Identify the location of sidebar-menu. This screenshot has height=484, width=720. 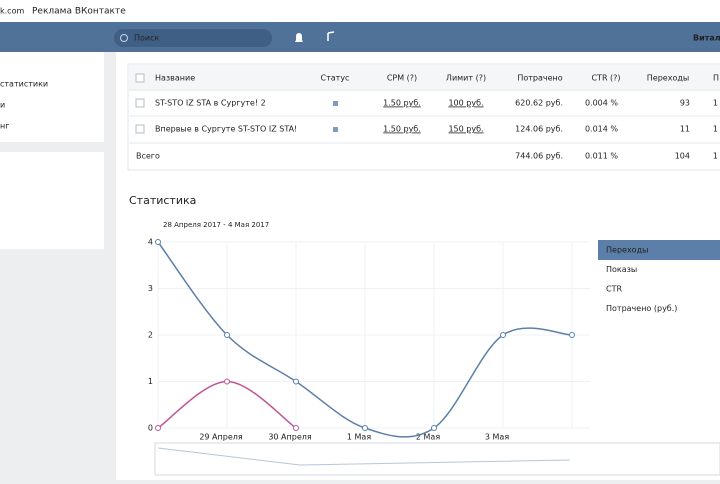
(52, 97).